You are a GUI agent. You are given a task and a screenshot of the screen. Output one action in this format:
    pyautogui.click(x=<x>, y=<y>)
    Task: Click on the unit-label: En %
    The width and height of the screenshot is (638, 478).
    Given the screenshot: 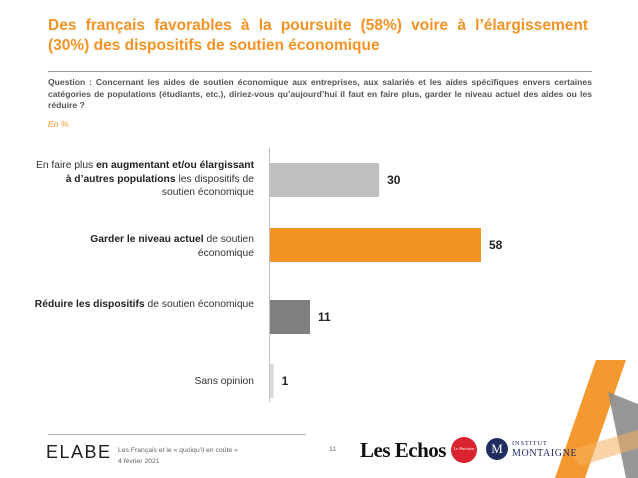 What is the action you would take?
    pyautogui.click(x=58, y=124)
    